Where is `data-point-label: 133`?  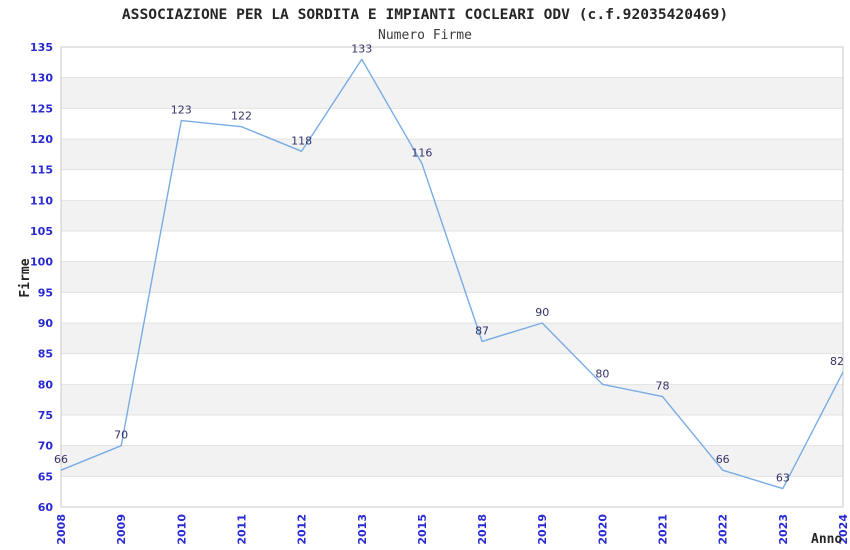 data-point-label: 133 is located at coordinates (361, 48).